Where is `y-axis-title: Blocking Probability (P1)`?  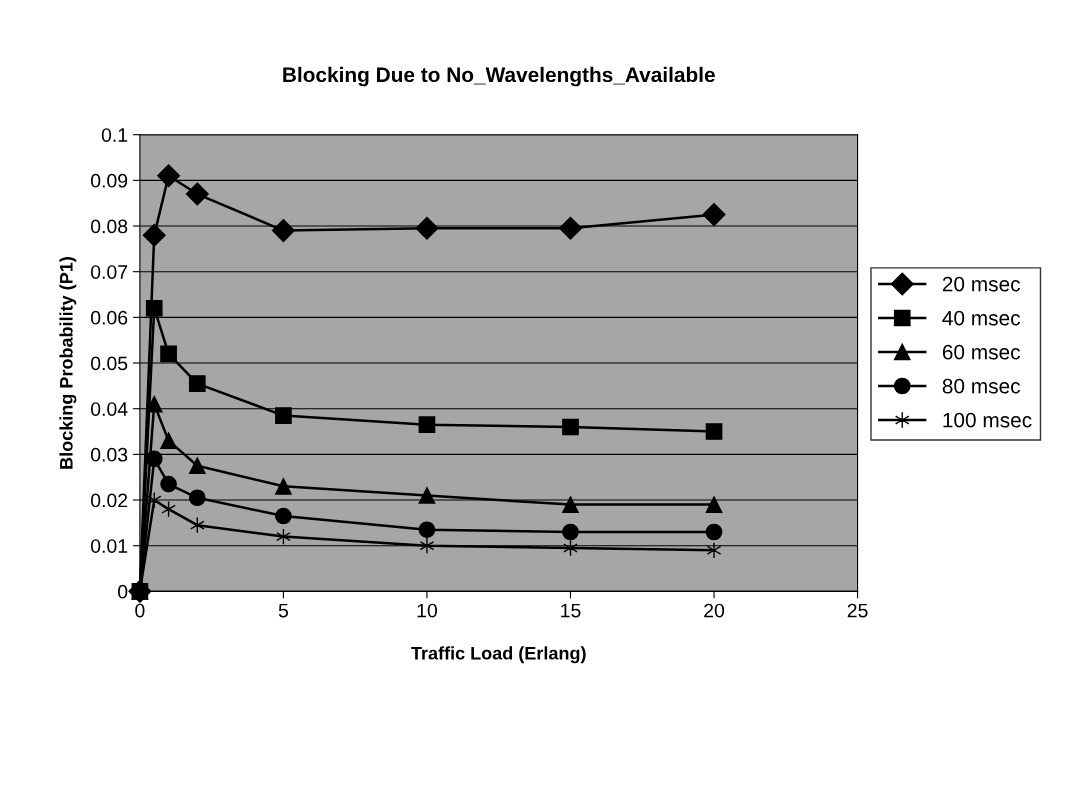
y-axis-title: Blocking Probability (P1) is located at coordinates (68, 363).